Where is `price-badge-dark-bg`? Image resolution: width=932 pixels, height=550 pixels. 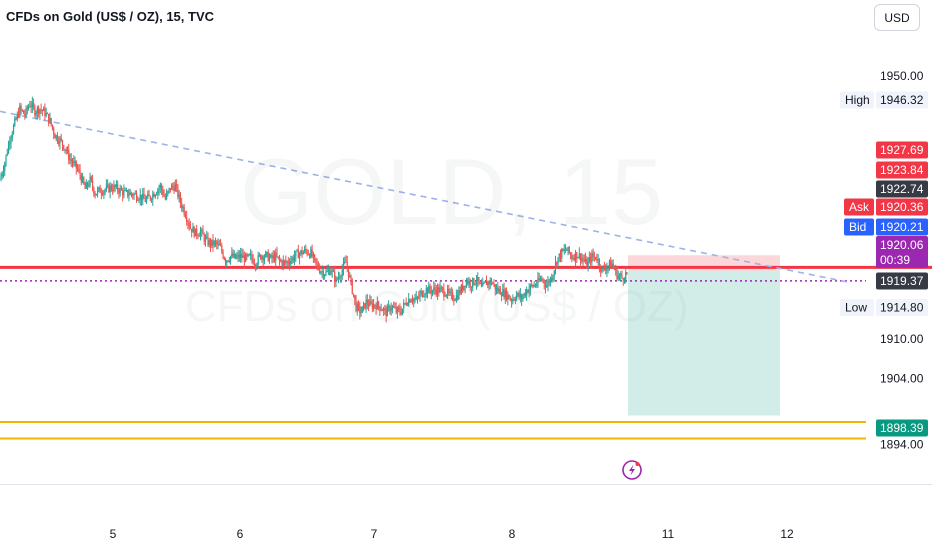 price-badge-dark-bg is located at coordinates (902, 189).